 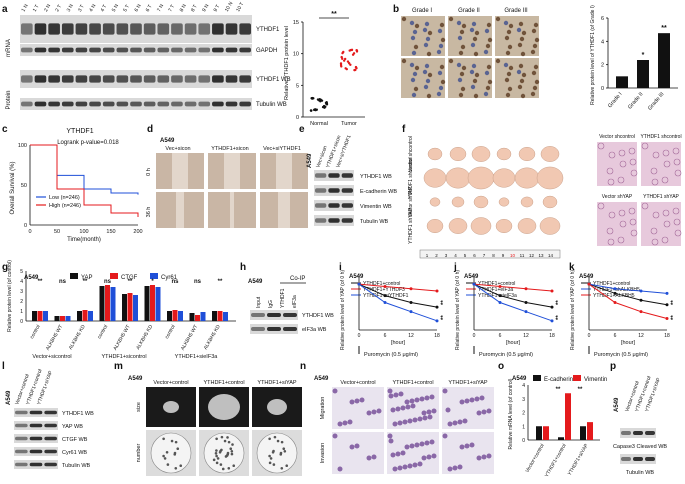 I want to click on legend-label: YTHDF1+sieIF3a, so click(x=497, y=296).